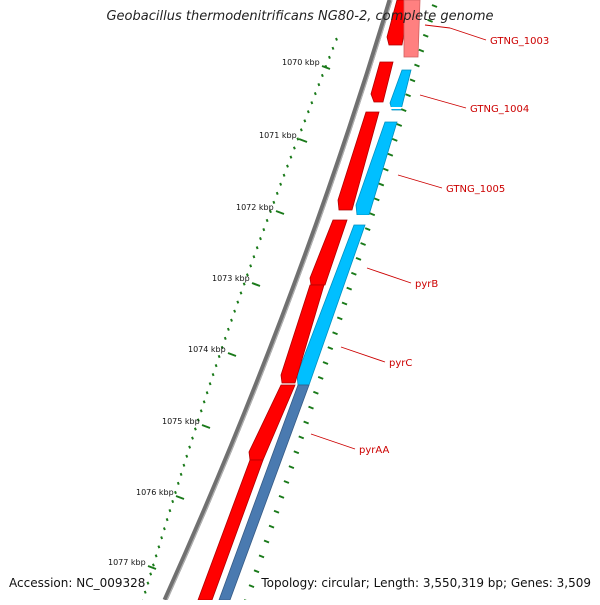 The height and width of the screenshot is (605, 600). What do you see at coordinates (155, 492) in the screenshot?
I see `kbp-label: 1076 kbp` at bounding box center [155, 492].